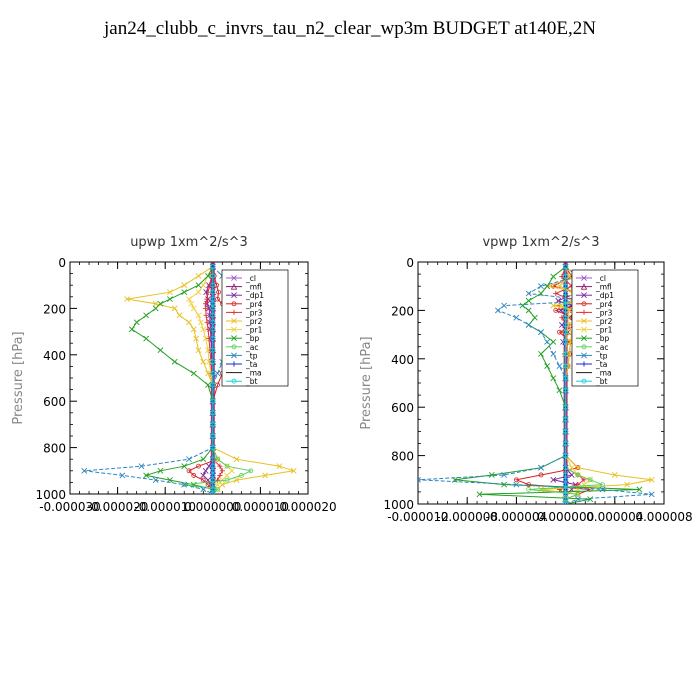 This screenshot has height=700, width=700. What do you see at coordinates (604, 295) in the screenshot?
I see `legend-label: _dp1` at bounding box center [604, 295].